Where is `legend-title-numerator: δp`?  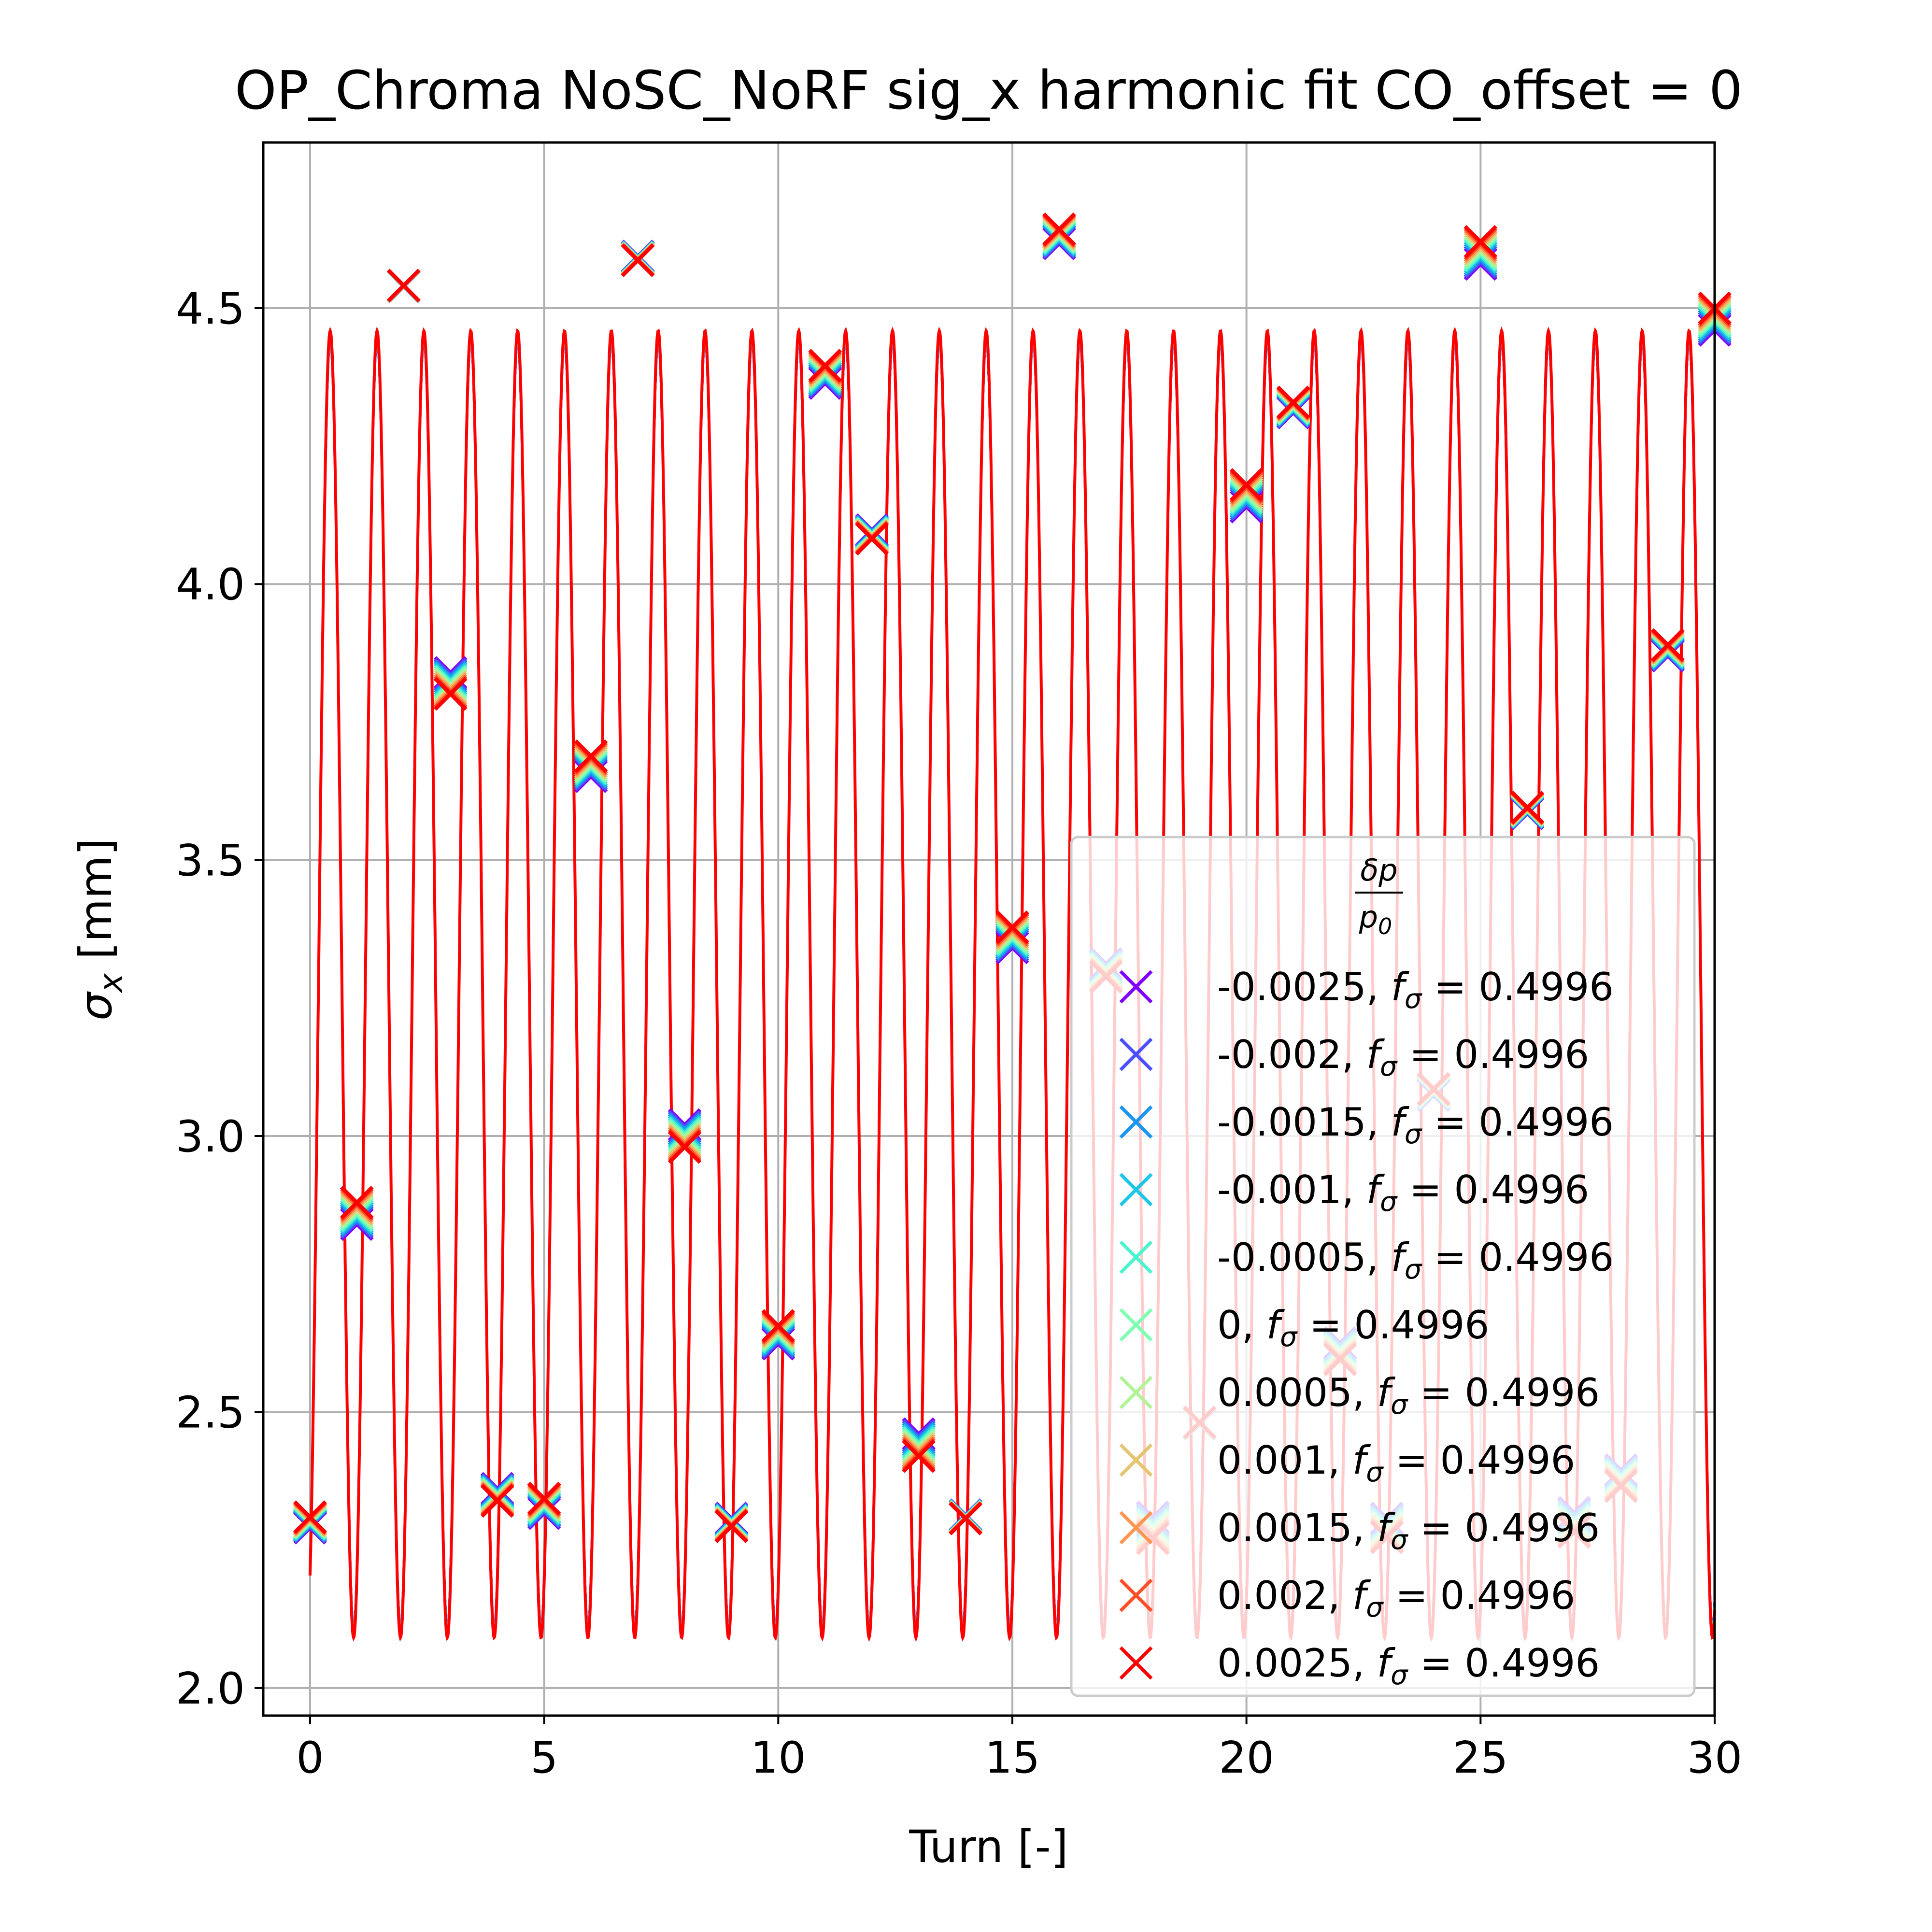 legend-title-numerator: δp is located at coordinates (1378, 870).